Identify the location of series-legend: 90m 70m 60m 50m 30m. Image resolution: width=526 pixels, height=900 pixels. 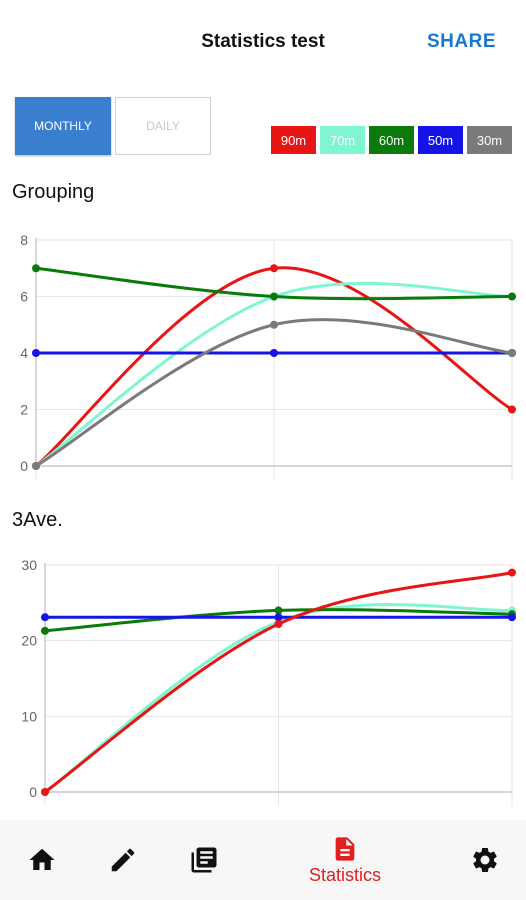
(391, 140).